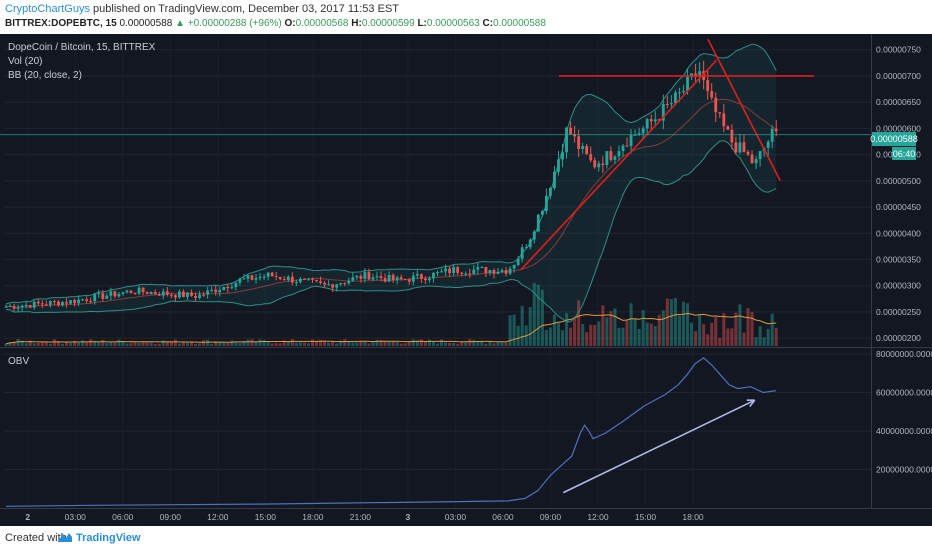 Image resolution: width=932 pixels, height=550 pixels. Describe the element at coordinates (45, 75) in the screenshot. I see `legend-bb: BB (20, close, 2)` at that location.